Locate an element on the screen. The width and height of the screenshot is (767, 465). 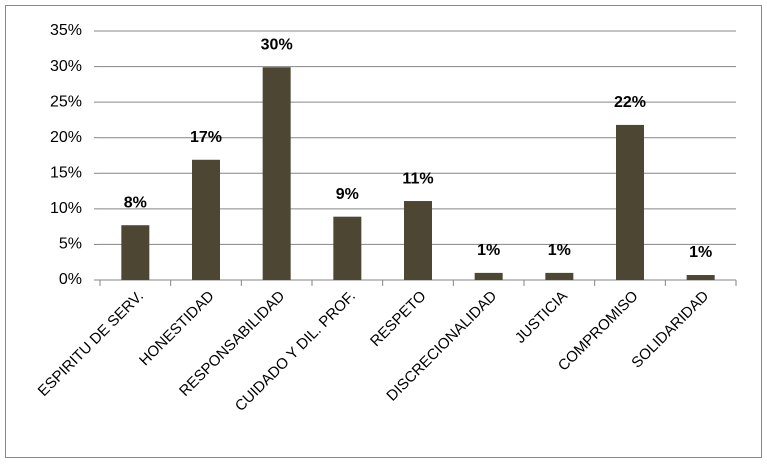
value-label: 8% is located at coordinates (135, 202).